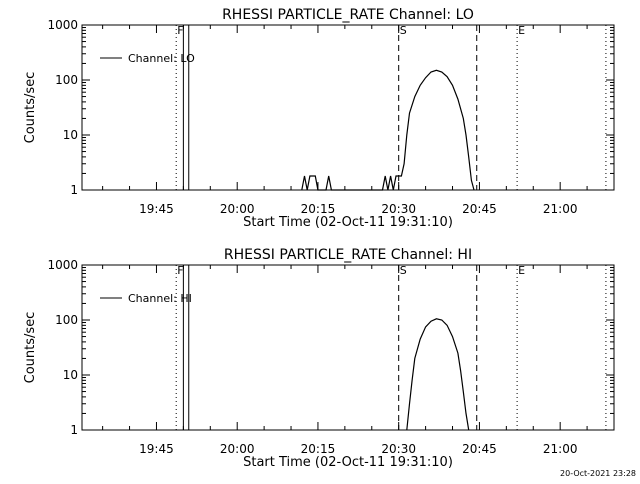 This screenshot has width=640, height=484. What do you see at coordinates (598, 473) in the screenshot?
I see `timestamp-footer: 20-Oct-2021 23:28` at bounding box center [598, 473].